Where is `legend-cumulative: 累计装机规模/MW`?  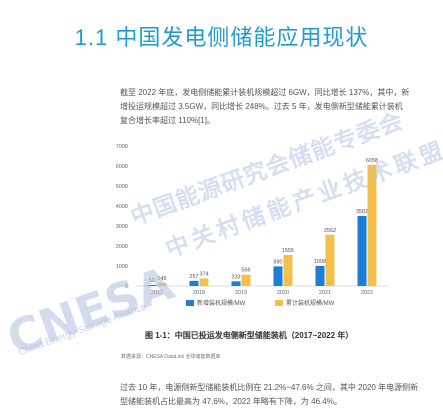
legend-cumulative: 累计装机规模/MW is located at coordinates (304, 302).